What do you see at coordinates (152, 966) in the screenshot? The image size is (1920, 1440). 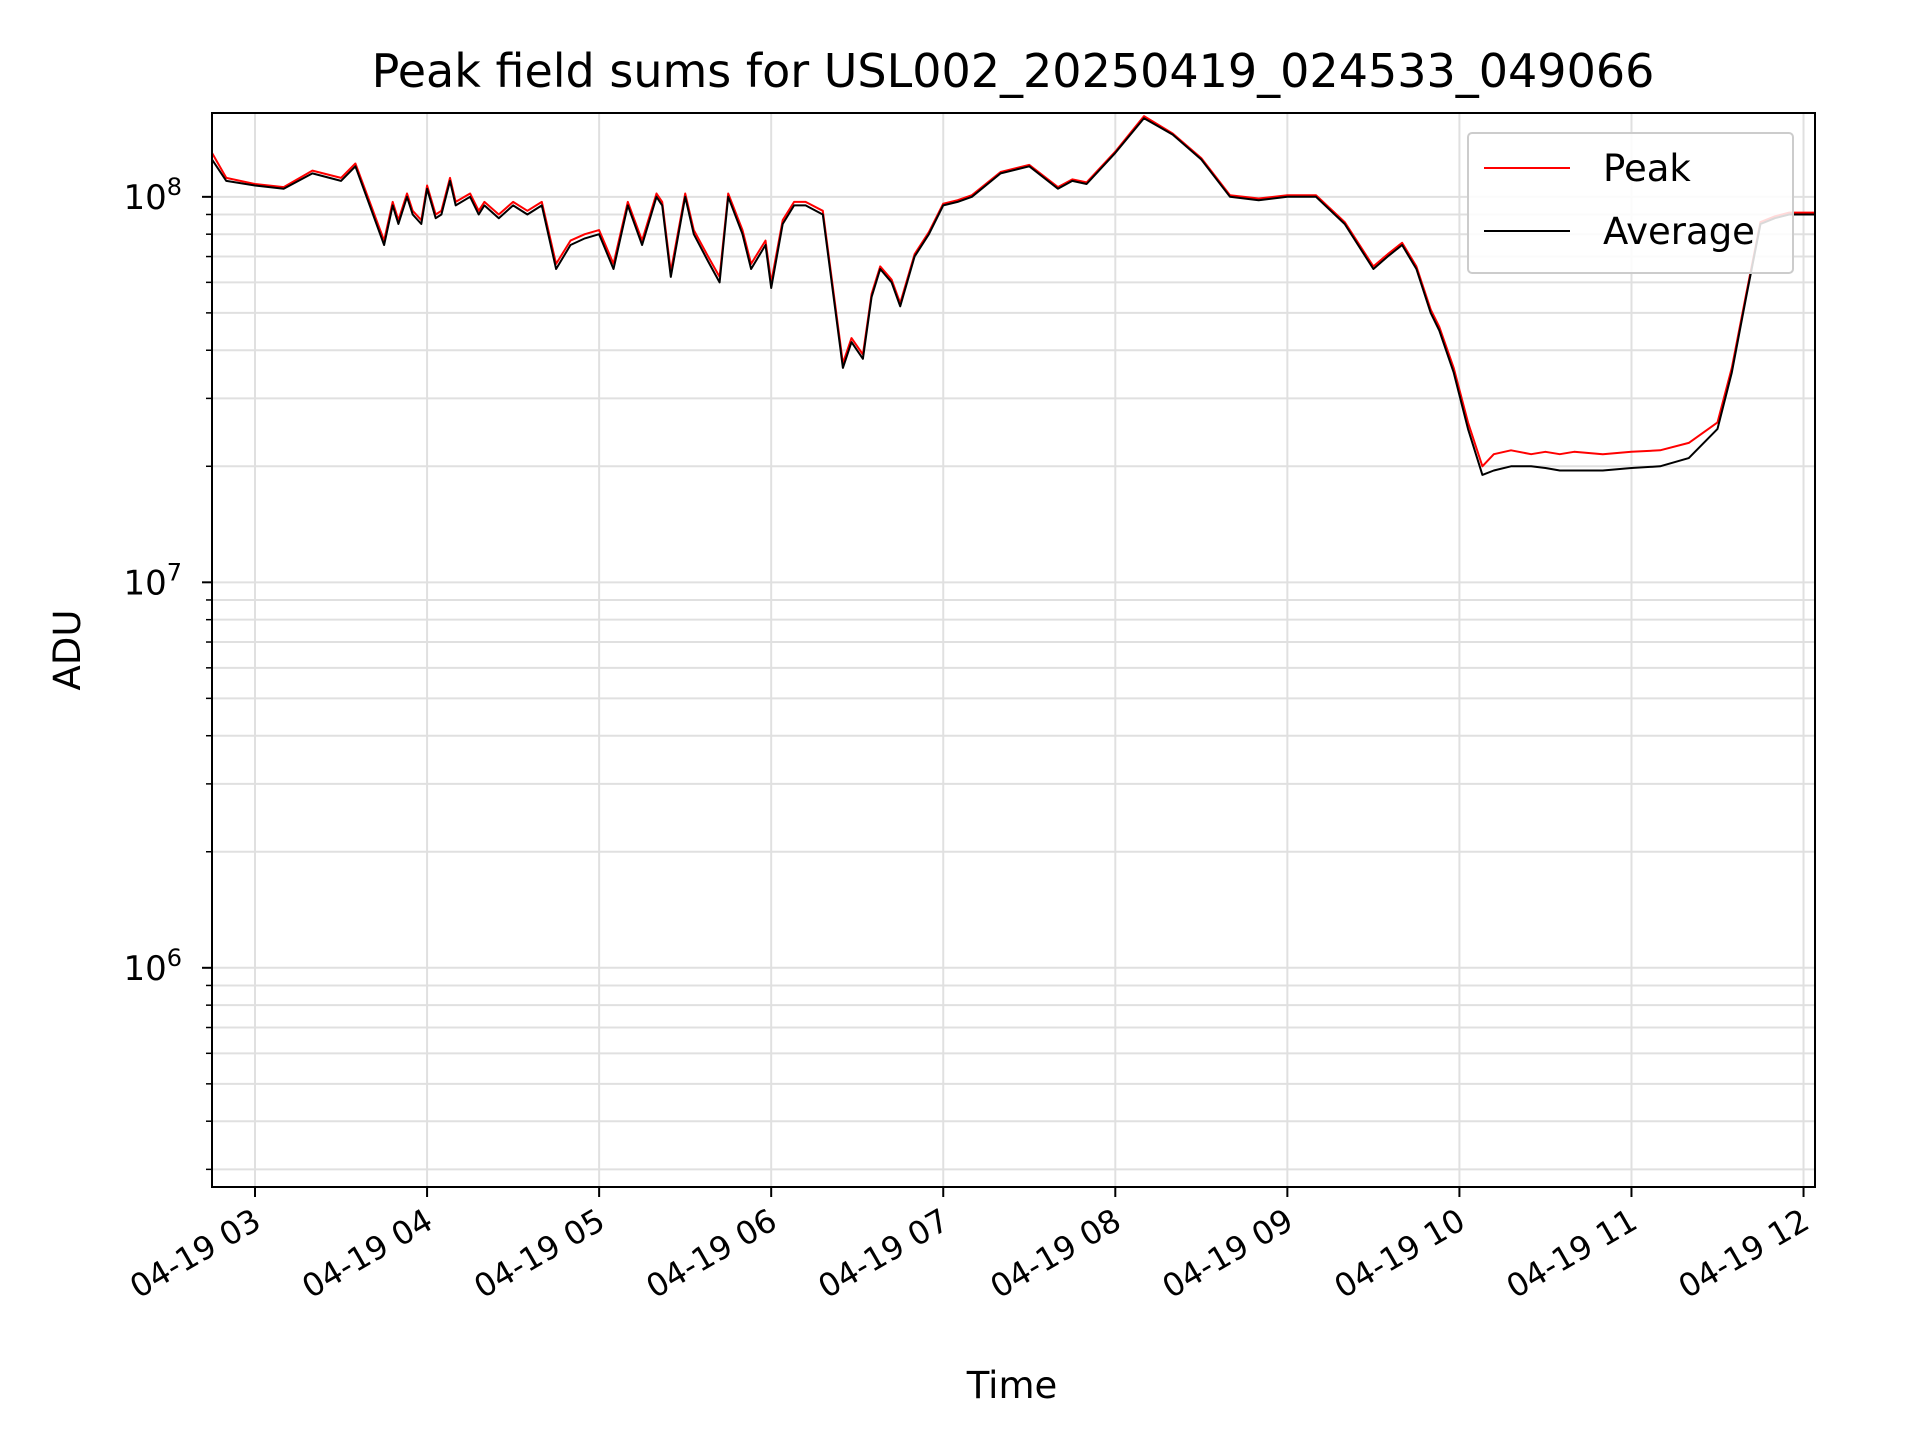 I see `y-tick-label: 10⁶` at bounding box center [152, 966].